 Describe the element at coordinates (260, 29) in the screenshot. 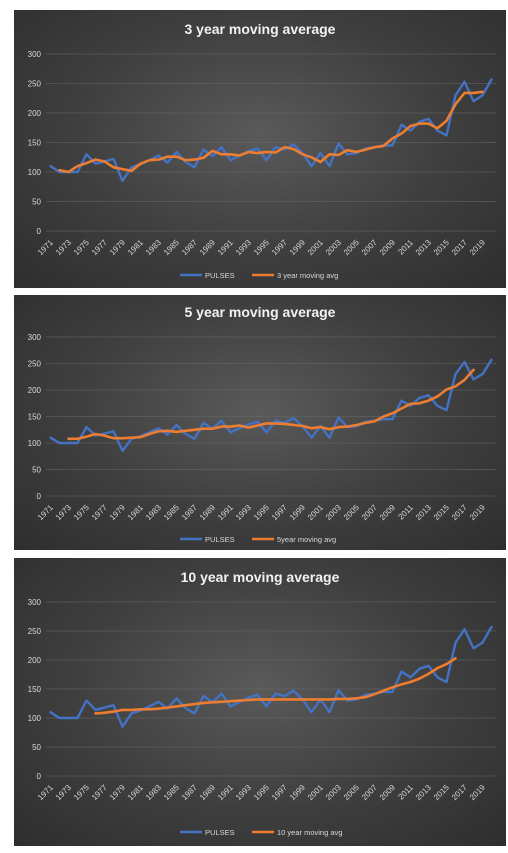

I see `chart-title: 3 year moving average` at that location.